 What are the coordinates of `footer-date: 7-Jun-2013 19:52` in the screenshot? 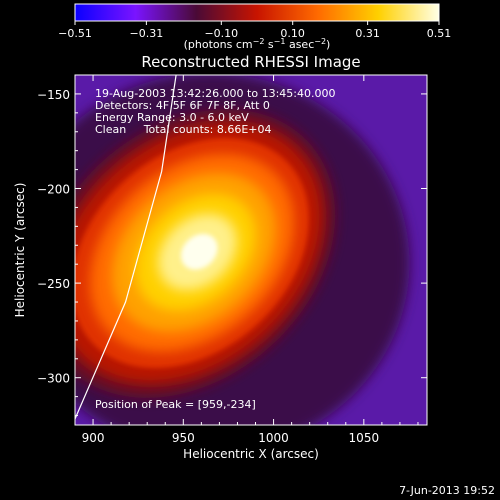 It's located at (447, 490).